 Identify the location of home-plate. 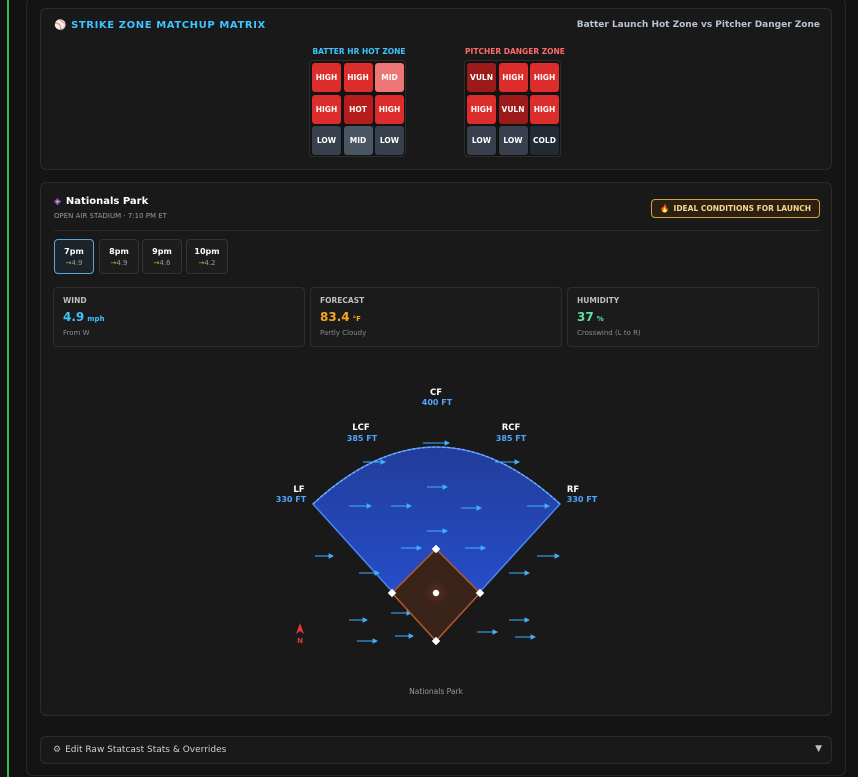
(436, 641).